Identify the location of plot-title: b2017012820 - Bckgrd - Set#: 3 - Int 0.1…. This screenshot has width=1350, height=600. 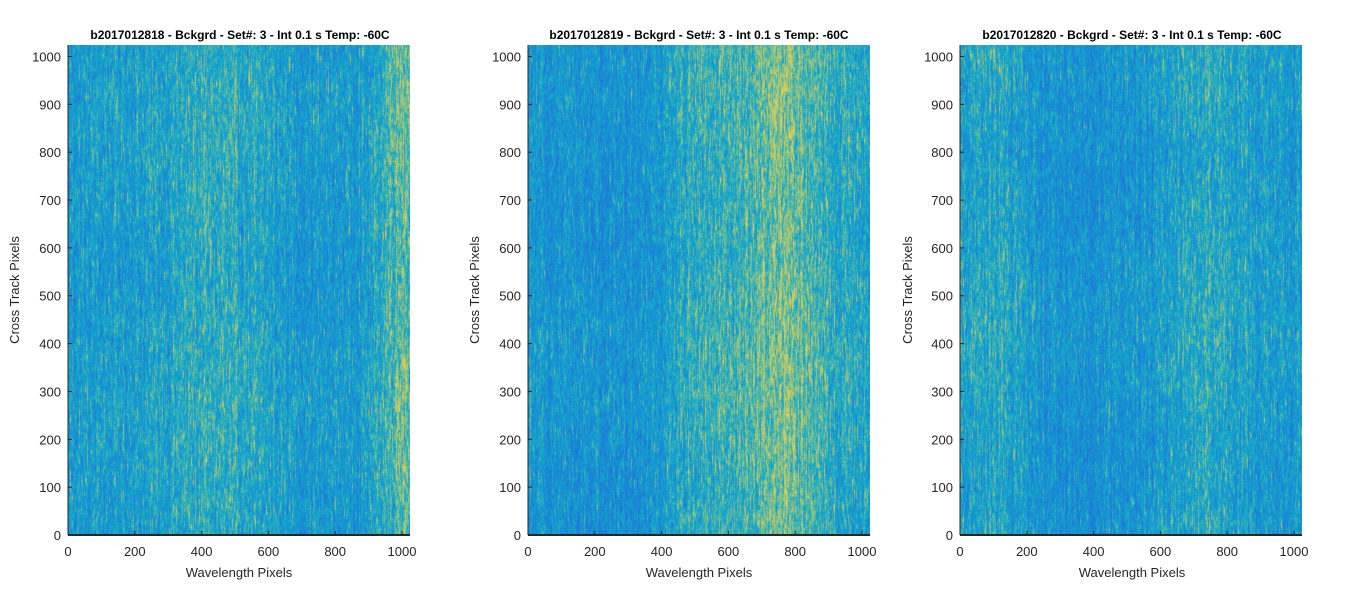
(1132, 35).